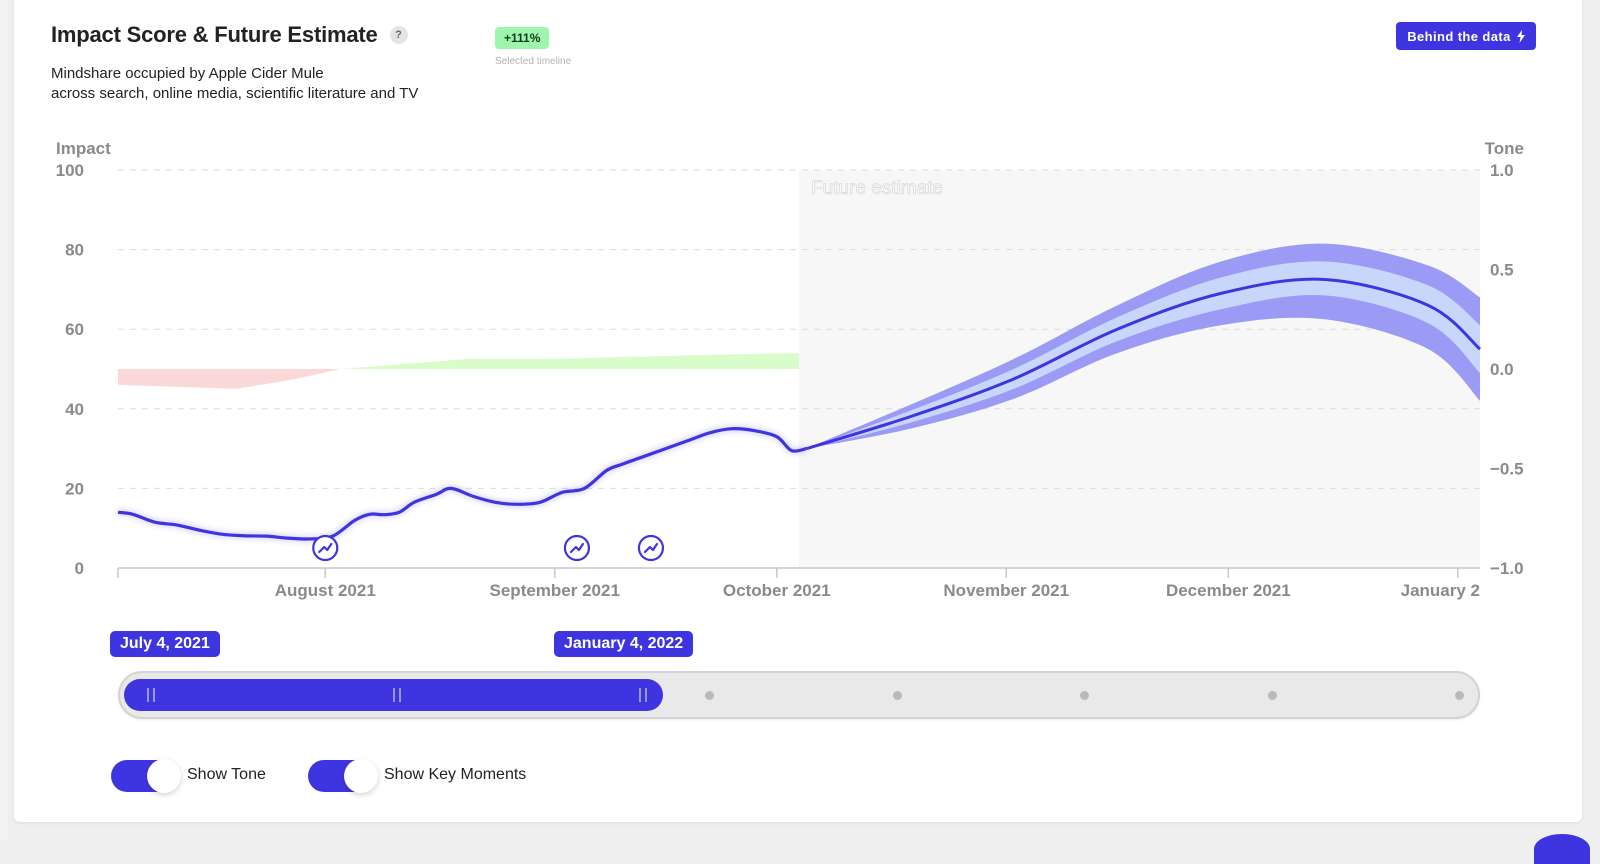 Image resolution: width=1600 pixels, height=864 pixels. I want to click on left-axis-tick: 40, so click(74, 409).